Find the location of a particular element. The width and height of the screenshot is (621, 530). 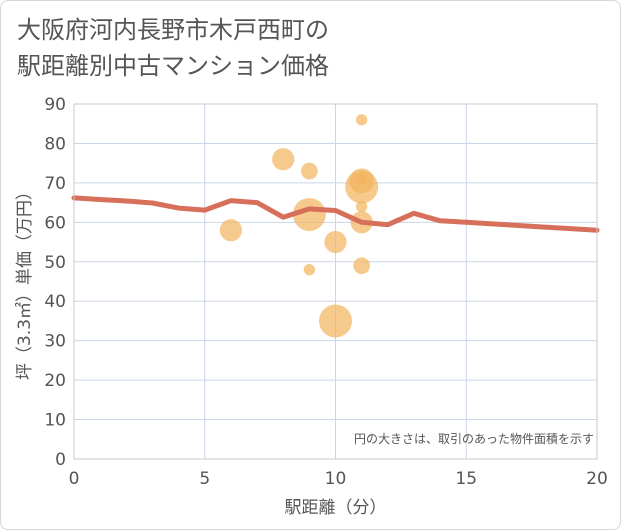

y-tick-label: 80 is located at coordinates (55, 144).